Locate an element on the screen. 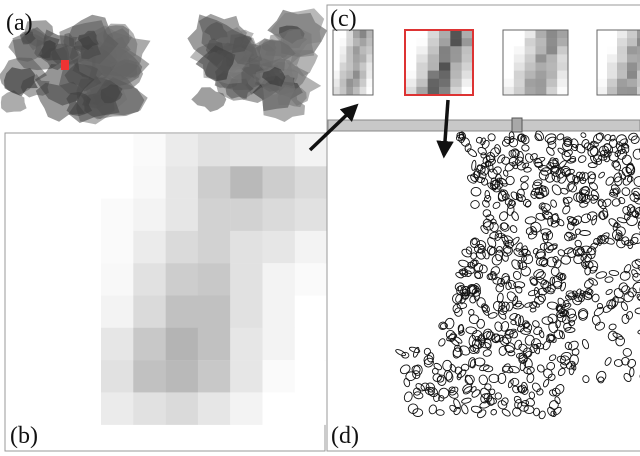 The height and width of the screenshot is (456, 640). slider-track is located at coordinates (483, 125).